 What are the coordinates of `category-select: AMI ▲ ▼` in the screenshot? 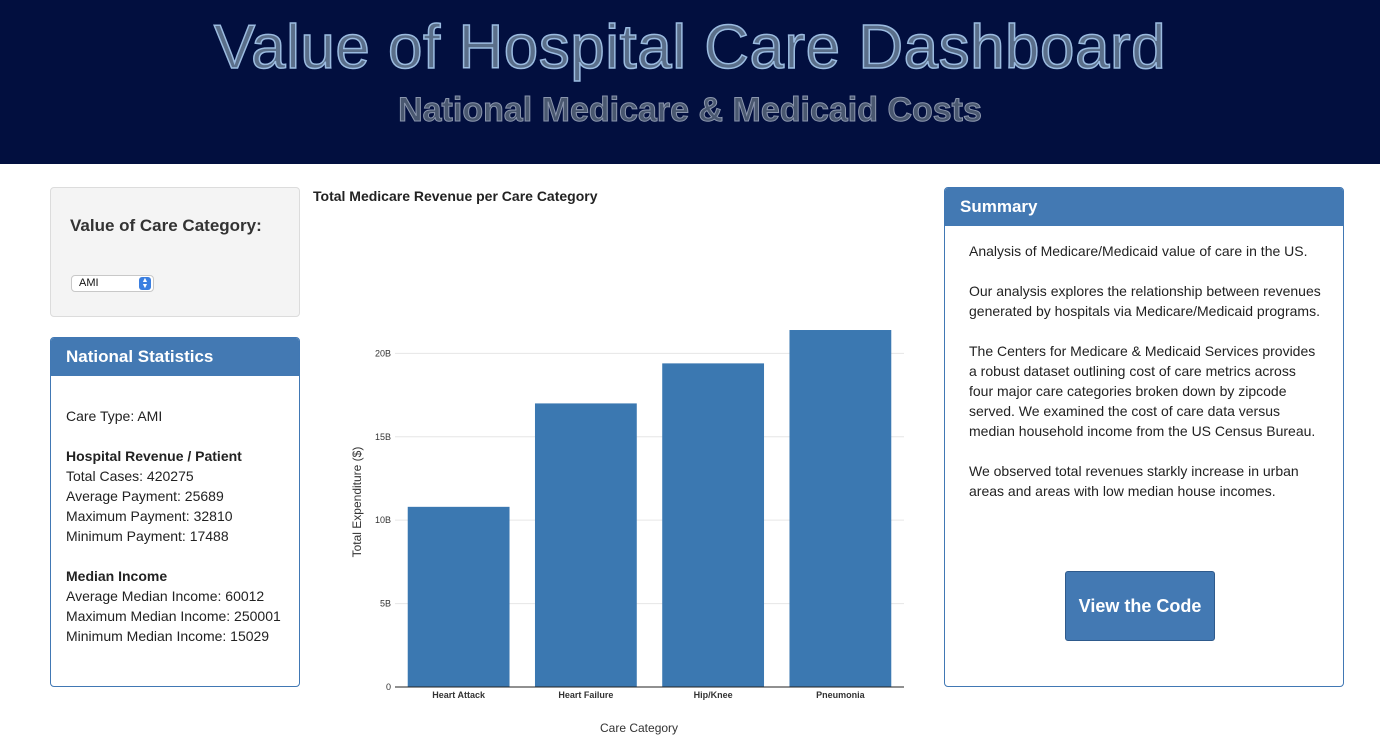 It's located at (112, 283).